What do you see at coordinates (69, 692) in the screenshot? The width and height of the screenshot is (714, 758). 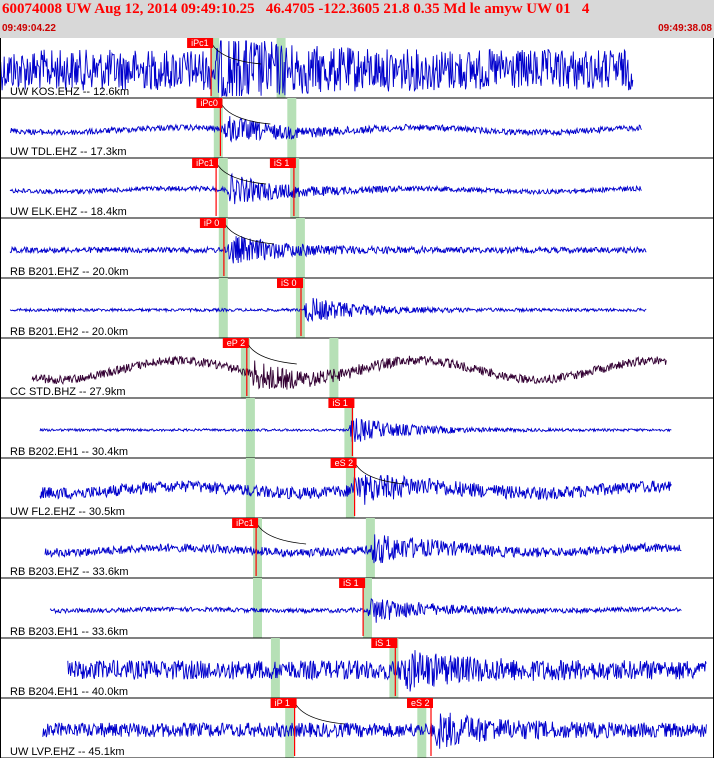 I see `station-label: RB B204.EH1 -- 40.0km` at bounding box center [69, 692].